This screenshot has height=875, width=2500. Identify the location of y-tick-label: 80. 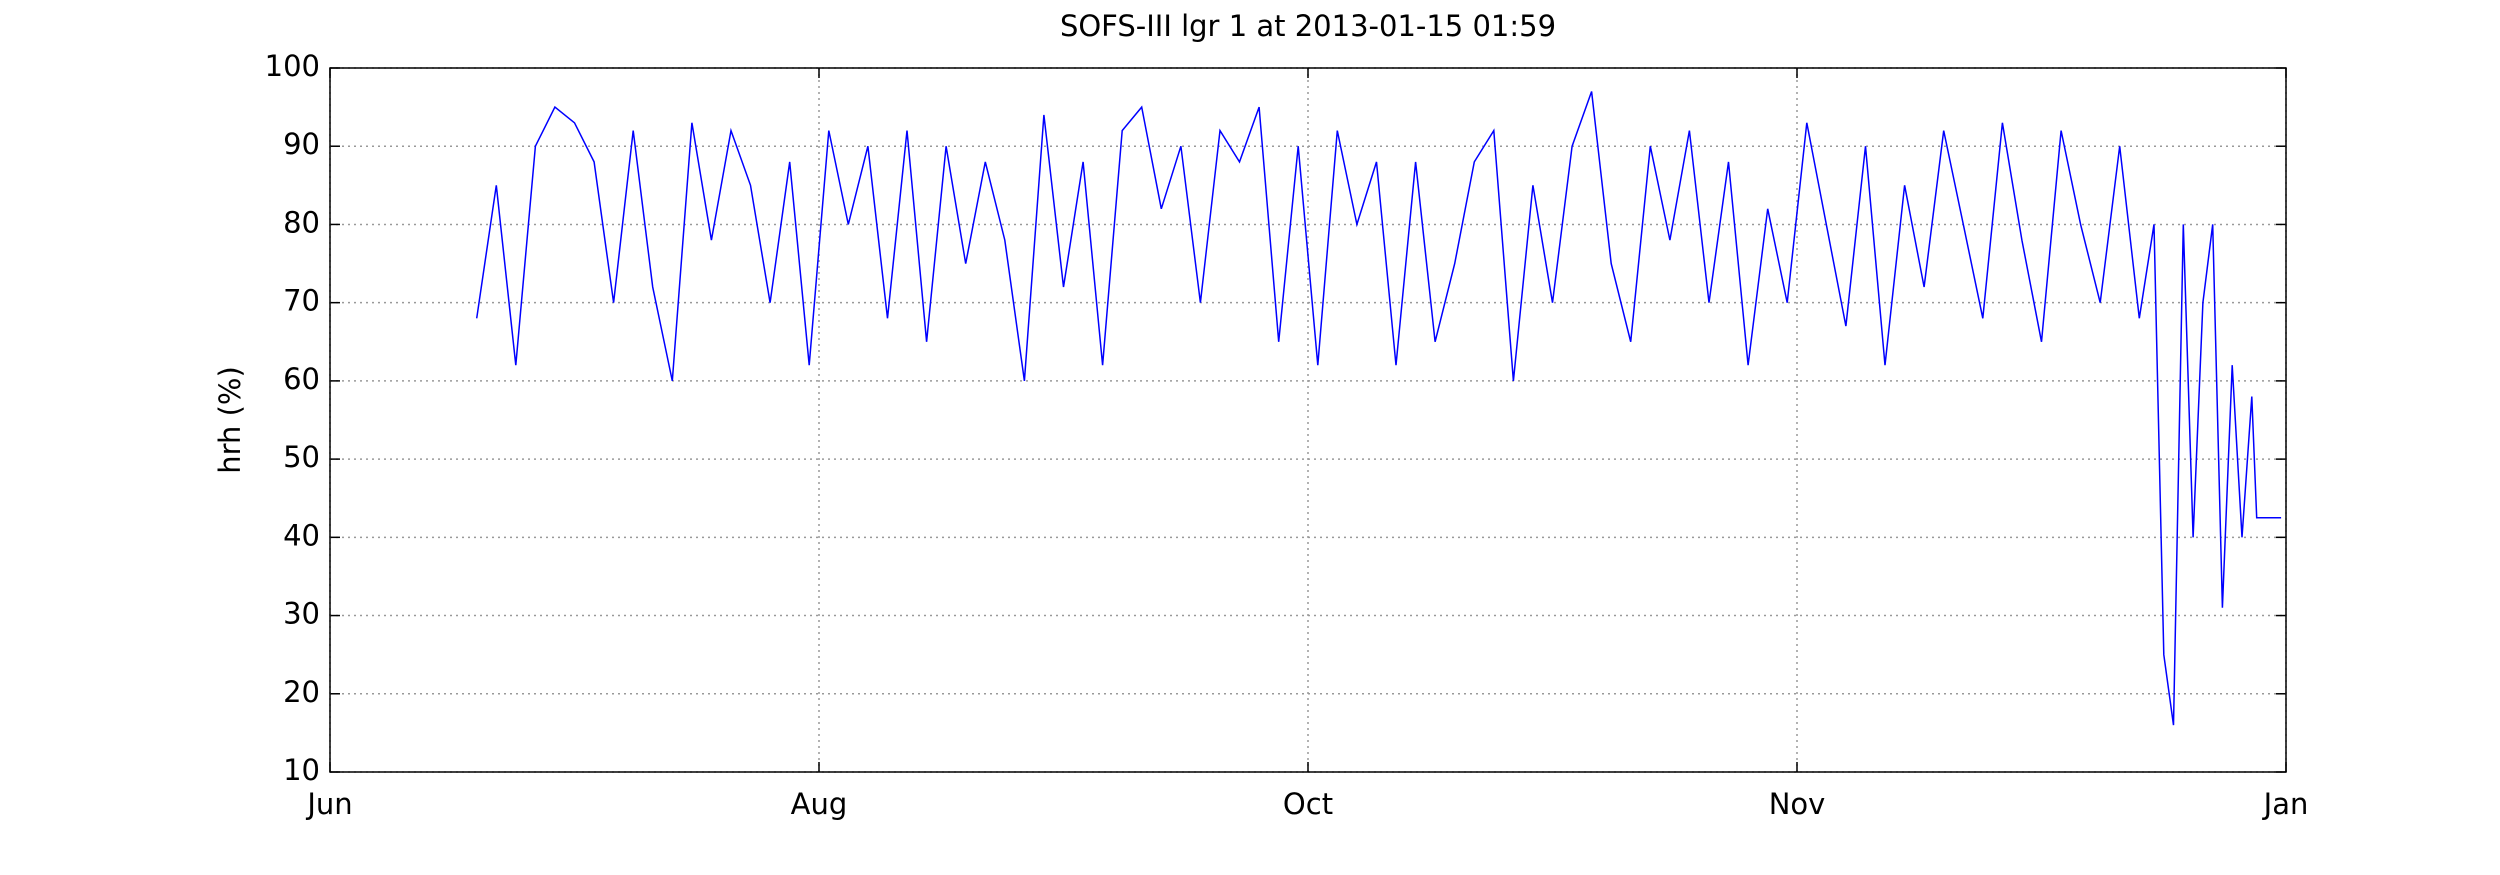
(301, 222).